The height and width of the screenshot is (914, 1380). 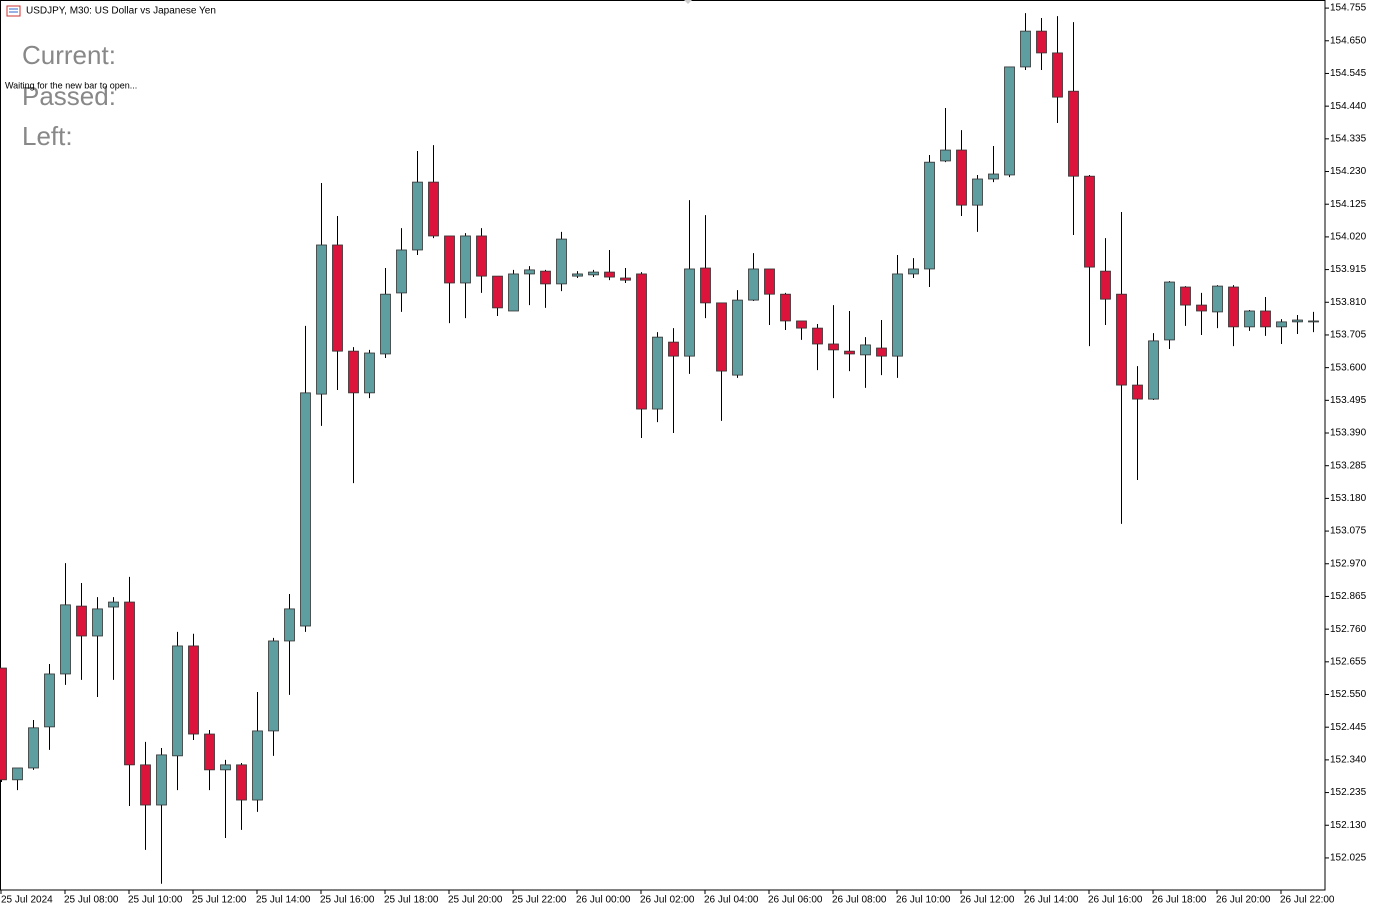 I want to click on timer-label: Left:, so click(x=47, y=136).